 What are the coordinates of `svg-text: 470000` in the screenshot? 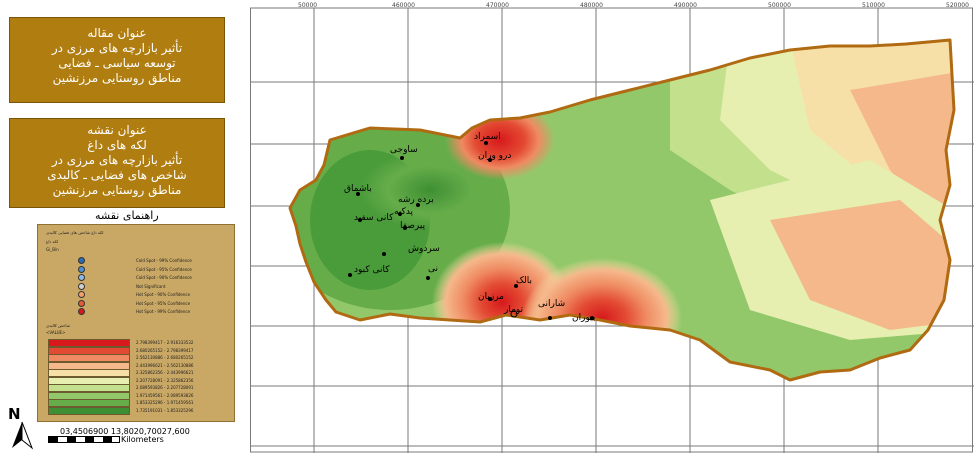 It's located at (497, 5).